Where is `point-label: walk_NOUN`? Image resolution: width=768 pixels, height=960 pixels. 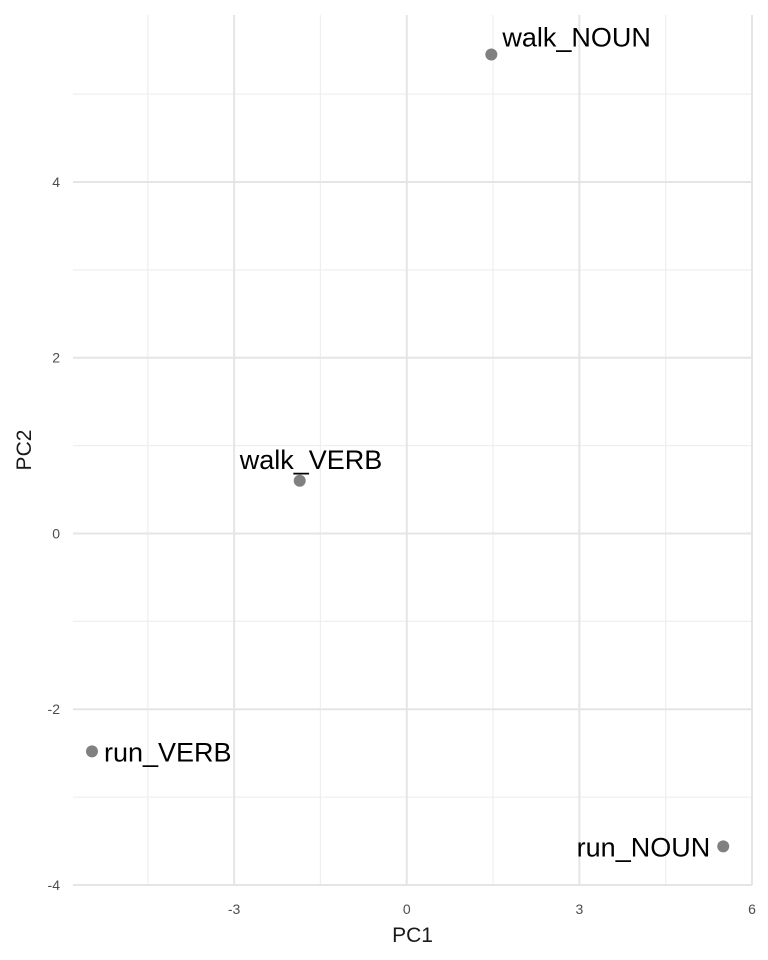 point-label: walk_NOUN is located at coordinates (576, 38).